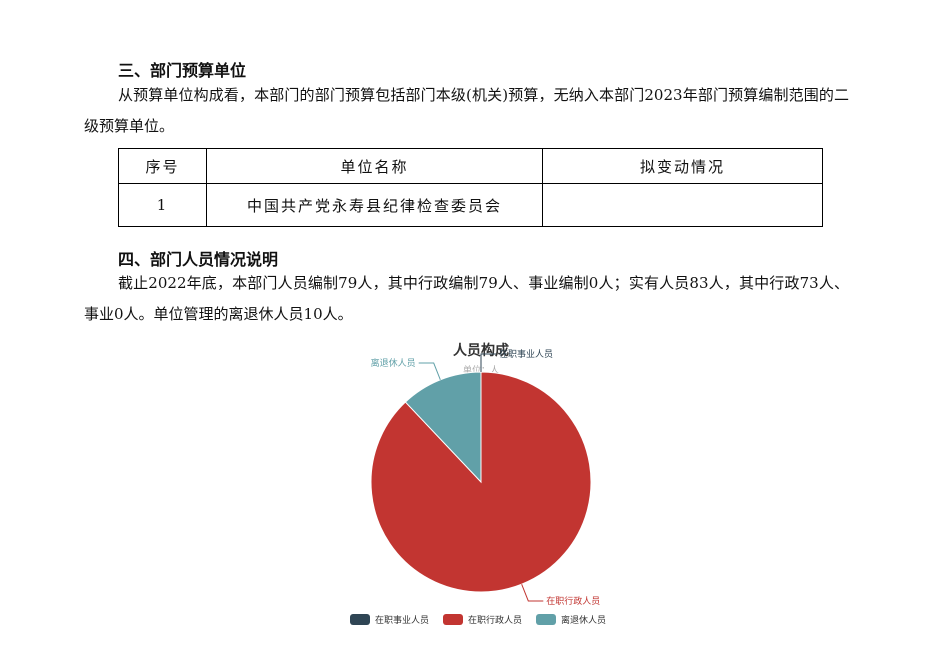 This screenshot has width=935, height=662. What do you see at coordinates (182, 70) in the screenshot?
I see `section3-heading: 三、部门预算单位` at bounding box center [182, 70].